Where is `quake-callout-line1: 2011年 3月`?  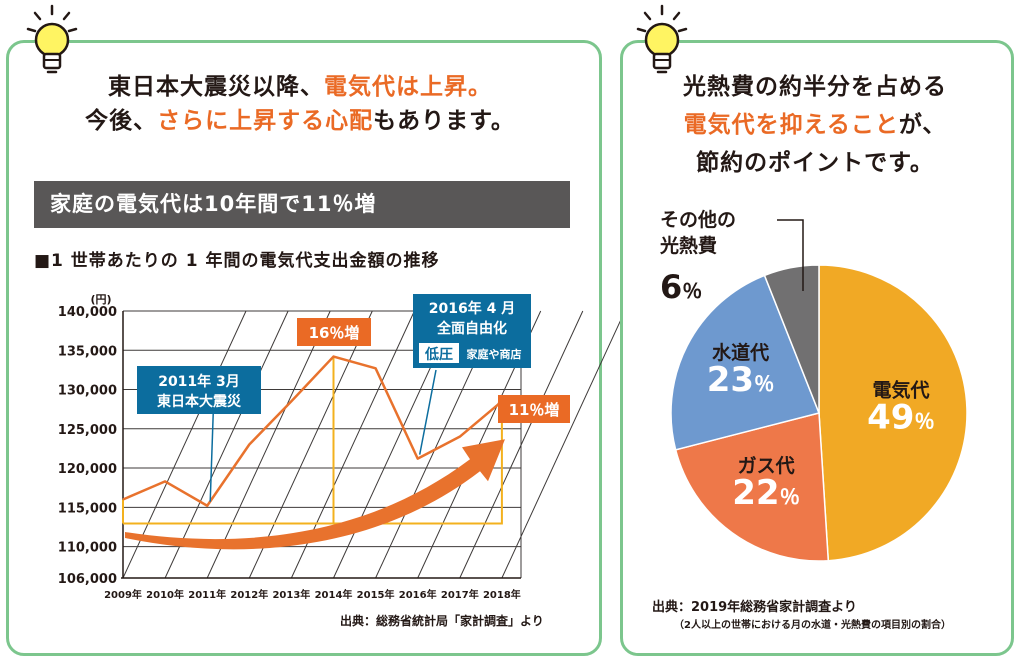 quake-callout-line1: 2011年 3月 is located at coordinates (199, 381).